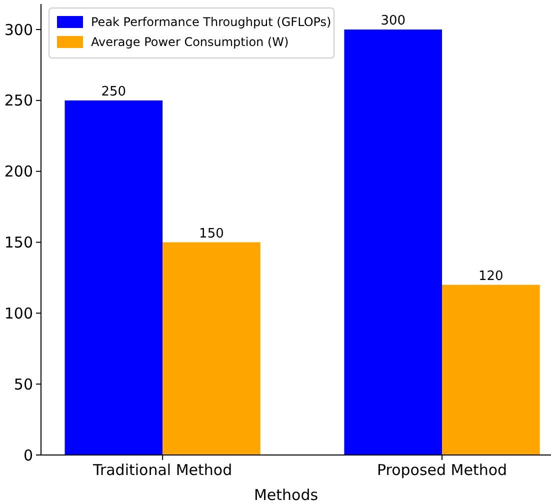 The height and width of the screenshot is (504, 551). Describe the element at coordinates (23, 384) in the screenshot. I see `y-tick-label: 50` at that location.